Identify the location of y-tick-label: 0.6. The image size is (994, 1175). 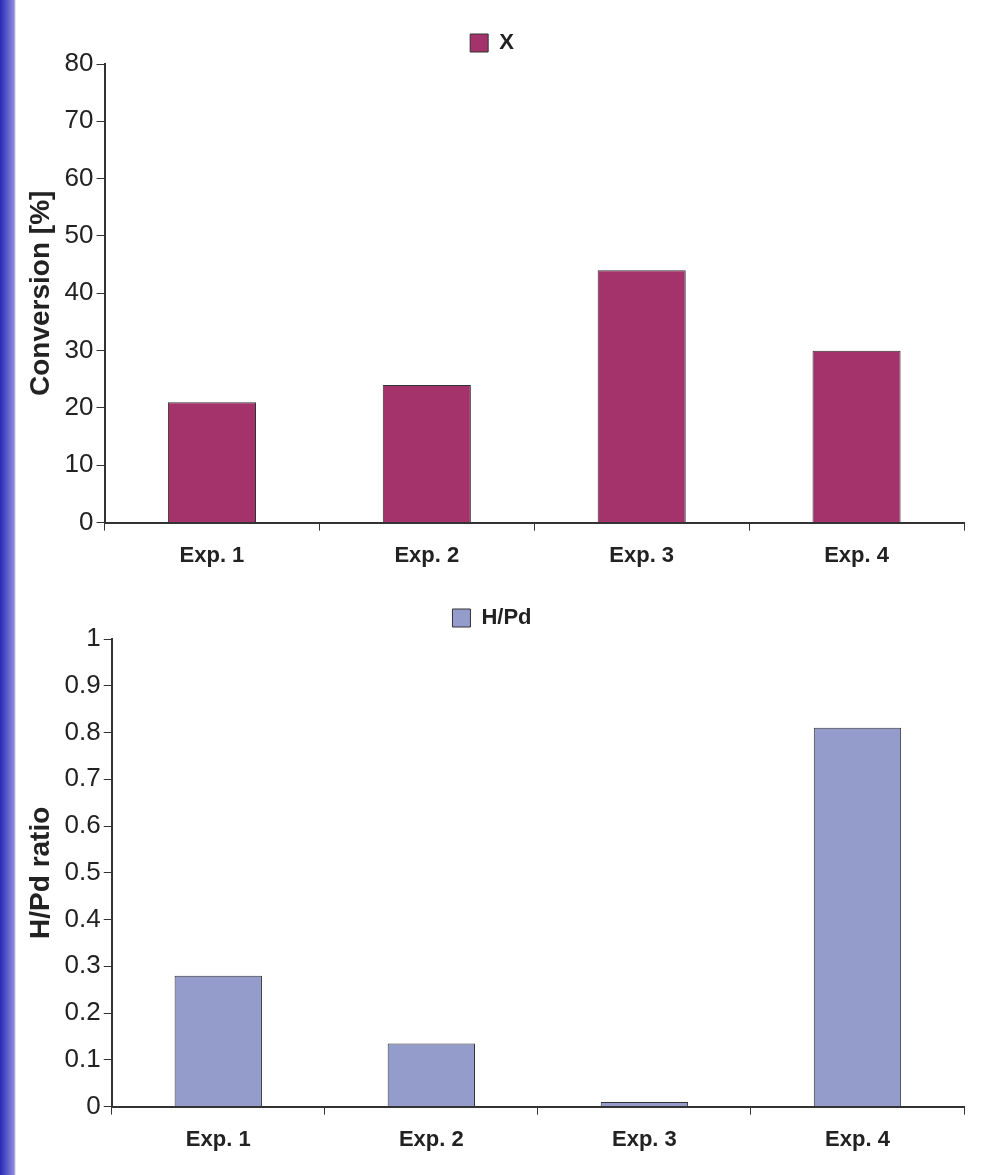
(82, 824).